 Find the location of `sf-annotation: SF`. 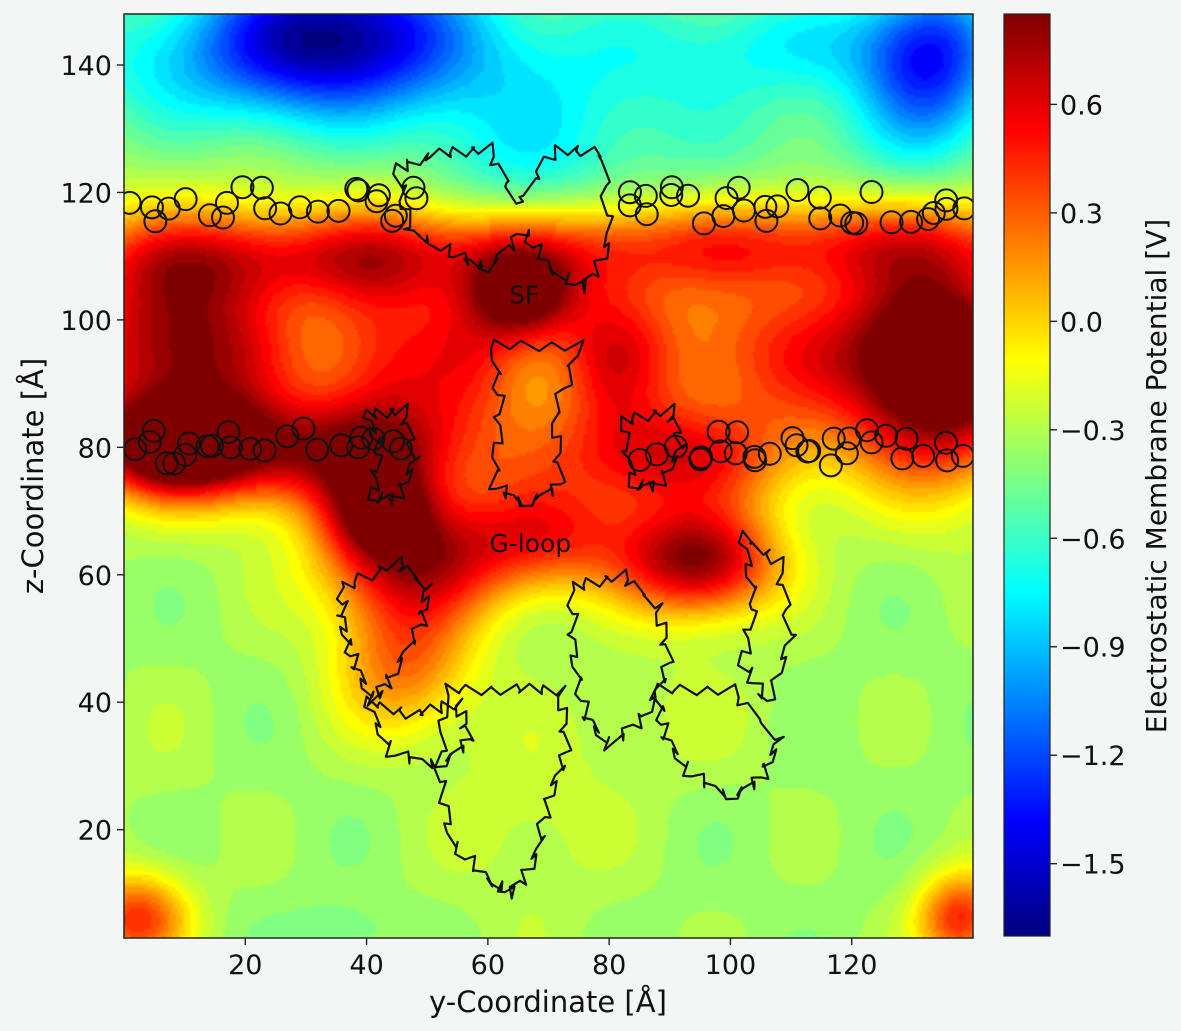

sf-annotation: SF is located at coordinates (524, 294).